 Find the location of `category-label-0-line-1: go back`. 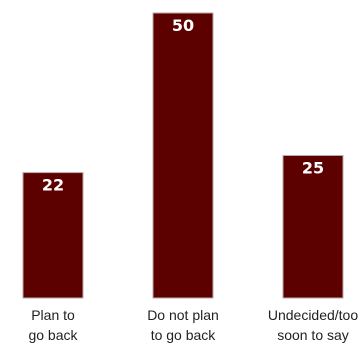

category-label-0-line-1: go back is located at coordinates (53, 335).